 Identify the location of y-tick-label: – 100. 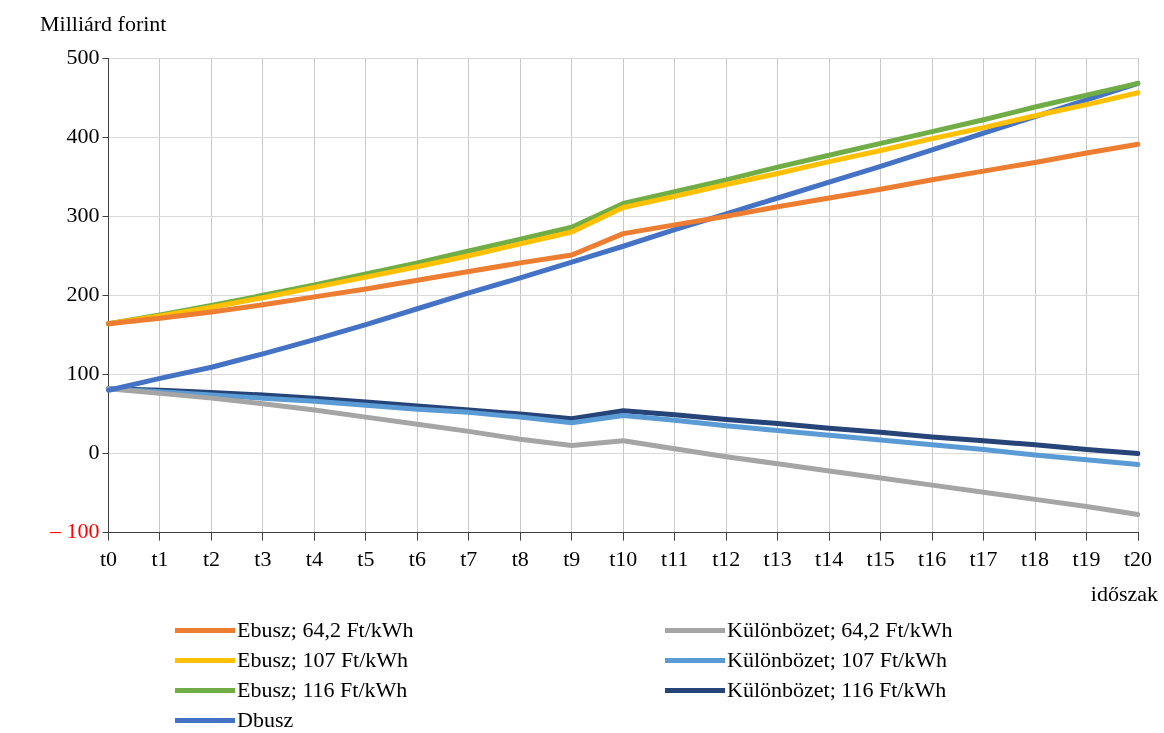
(74, 531).